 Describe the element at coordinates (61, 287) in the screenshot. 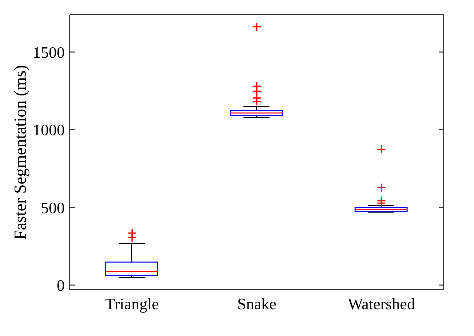

I see `y-tick-label: 0` at that location.